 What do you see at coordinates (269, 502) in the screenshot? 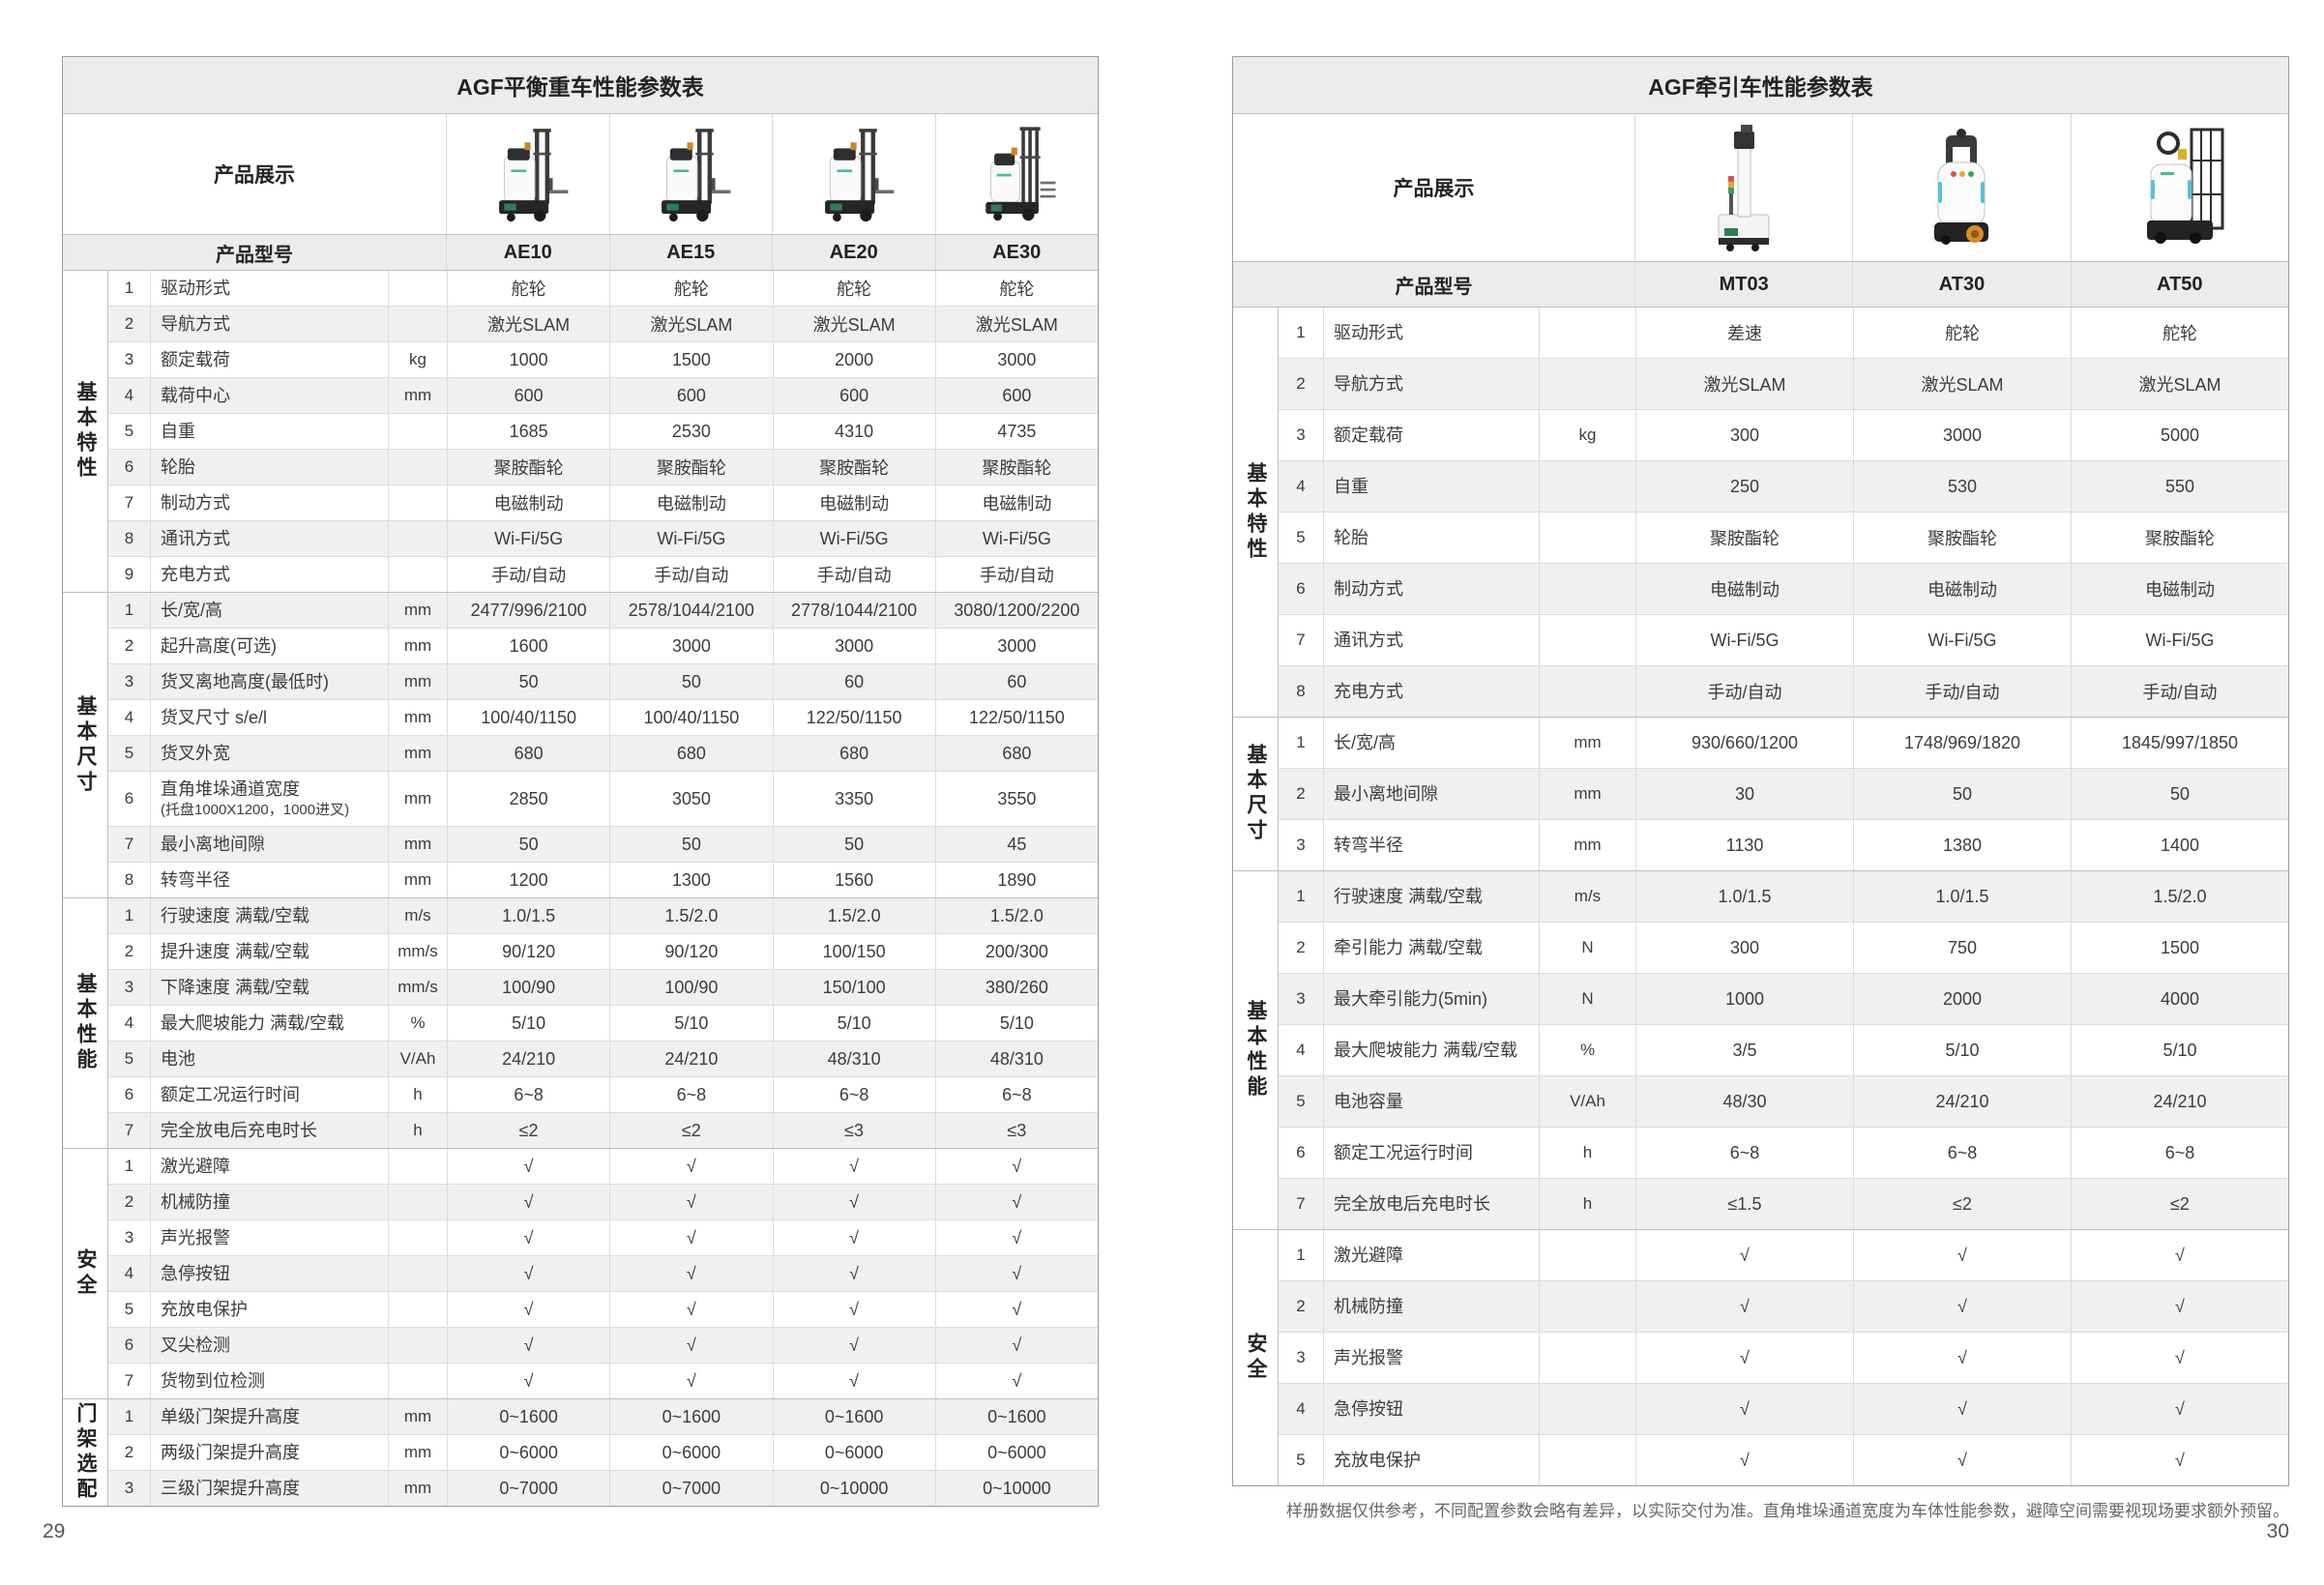
I see `row-label: 制动方式` at bounding box center [269, 502].